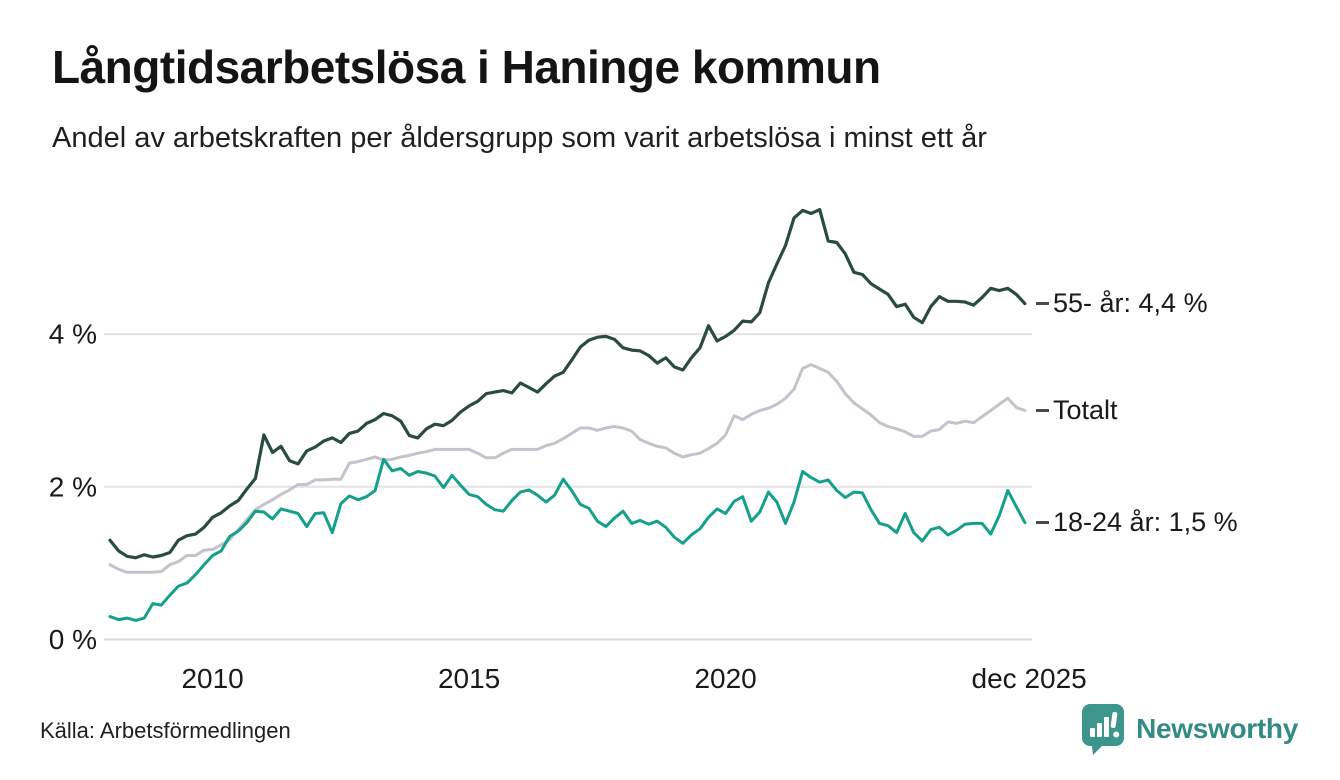 Image resolution: width=1340 pixels, height=780 pixels. I want to click on y-axis-label-2: 2 %, so click(73, 486).